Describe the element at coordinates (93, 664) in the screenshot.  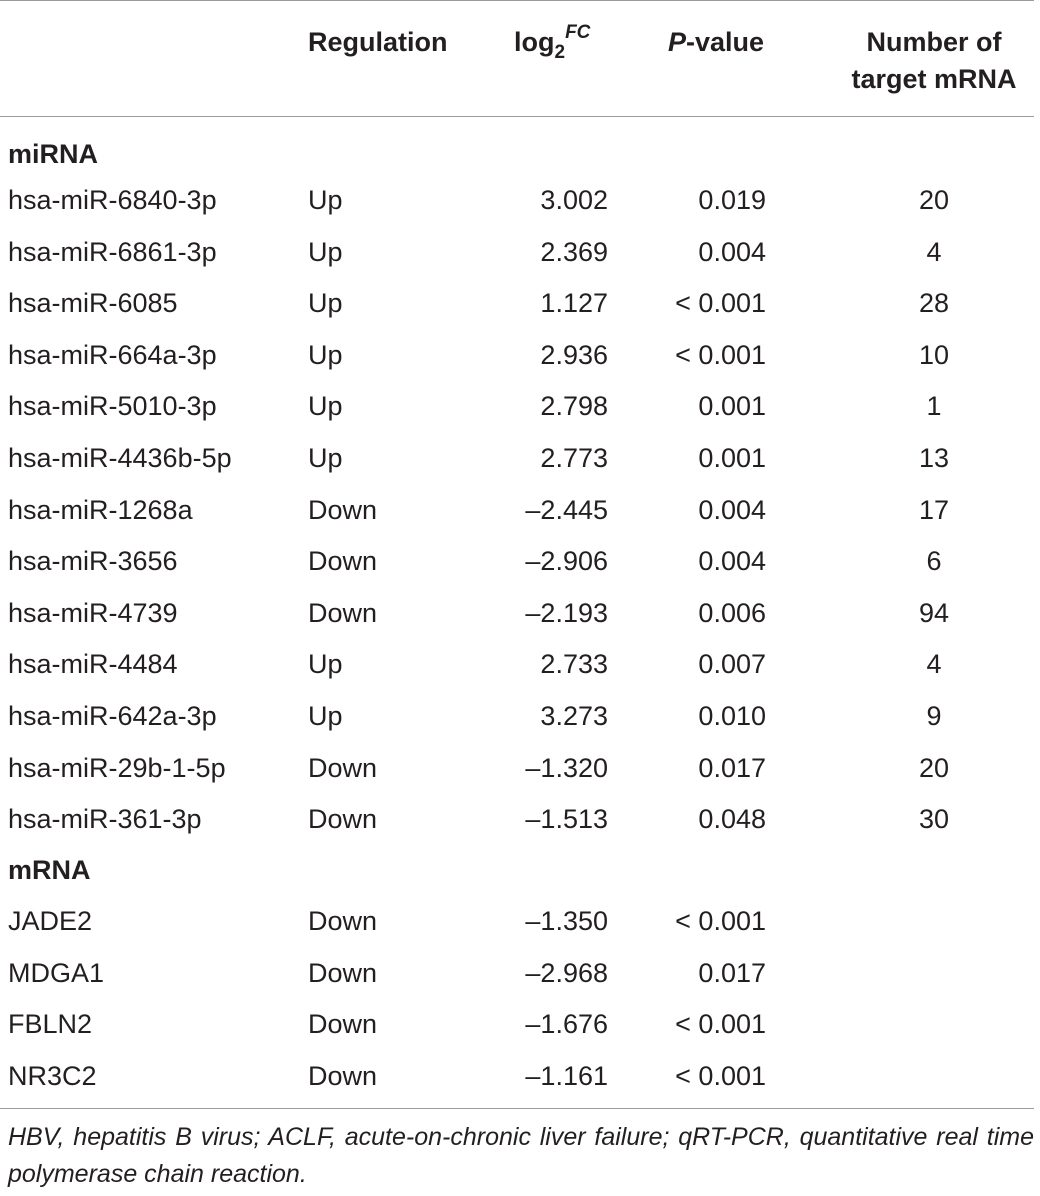
I see `cell-name: hsa-miR-4484` at that location.